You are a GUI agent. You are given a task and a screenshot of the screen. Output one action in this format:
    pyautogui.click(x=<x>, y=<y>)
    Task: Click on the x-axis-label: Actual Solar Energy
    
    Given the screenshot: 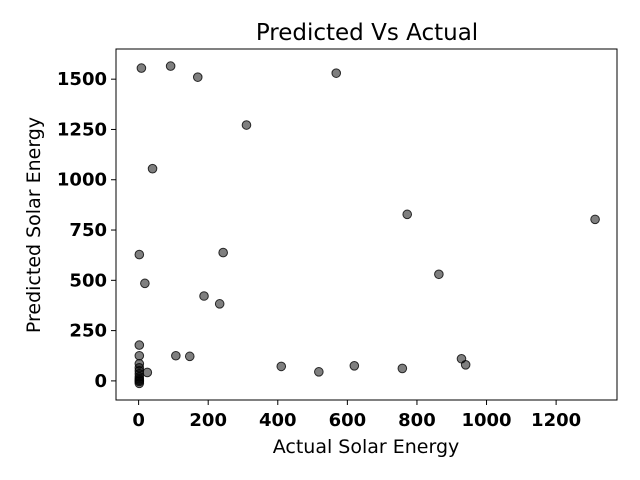 What is the action you would take?
    pyautogui.click(x=366, y=447)
    